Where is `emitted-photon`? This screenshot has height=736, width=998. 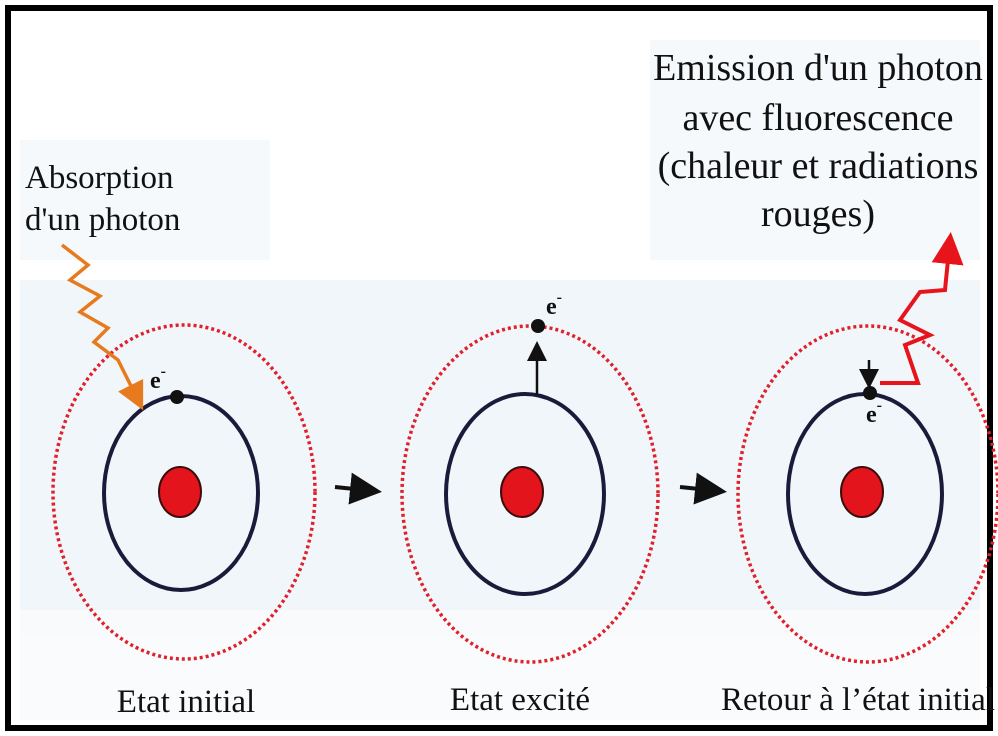
emitted-photon is located at coordinates (922, 308).